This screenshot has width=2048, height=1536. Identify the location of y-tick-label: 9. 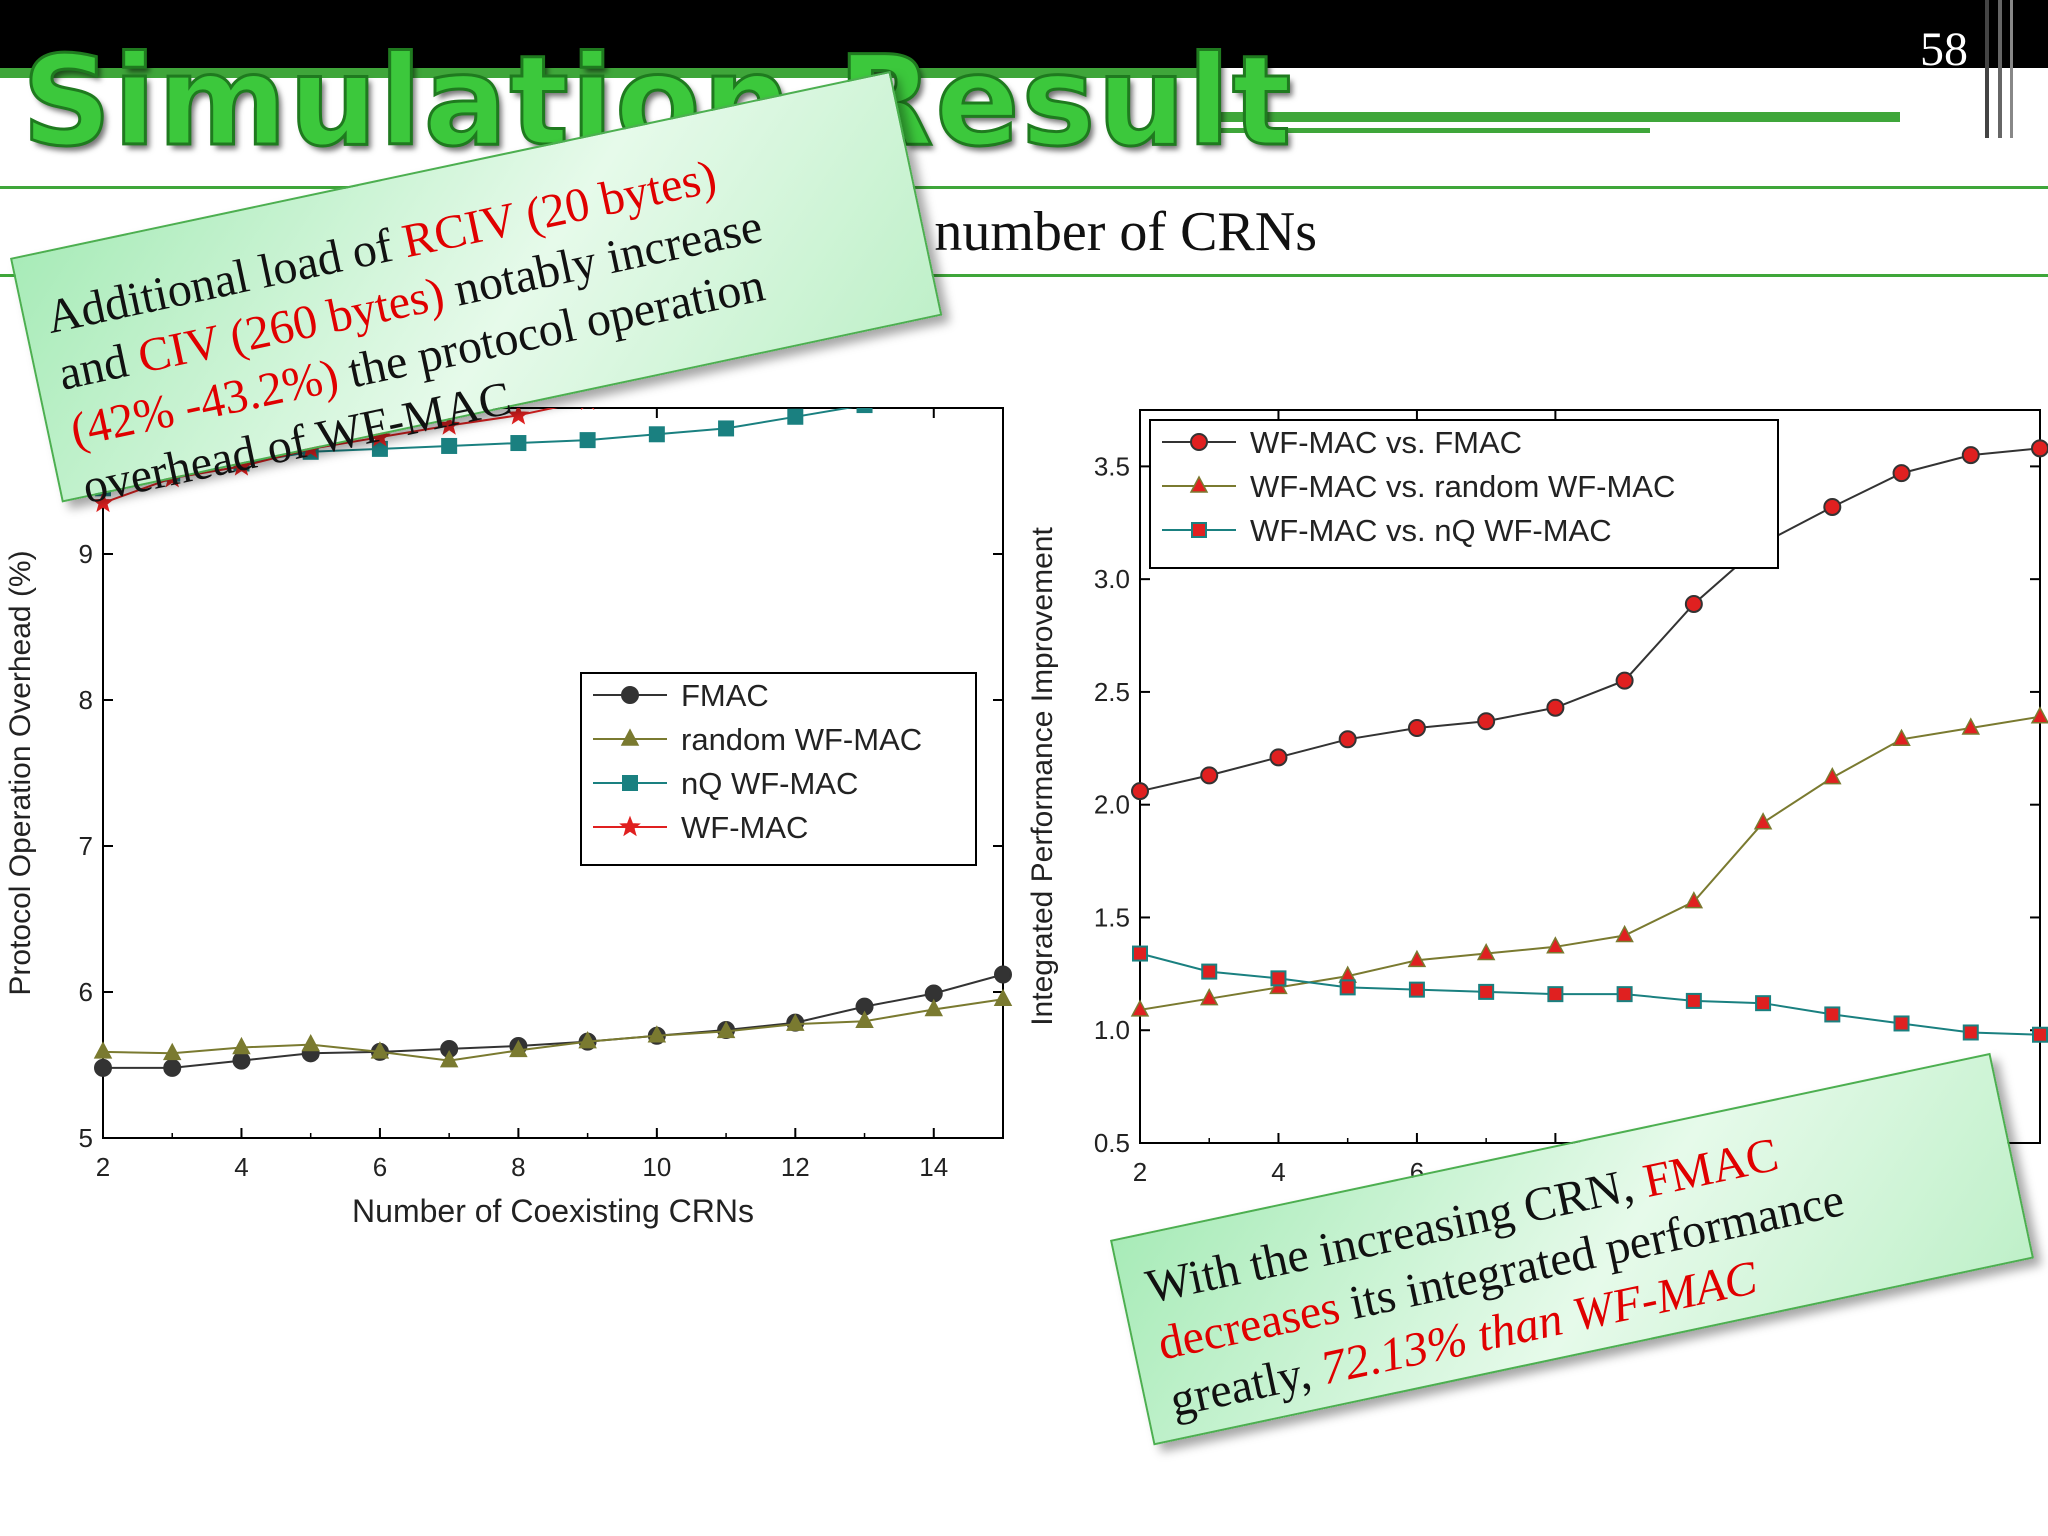
(86, 554).